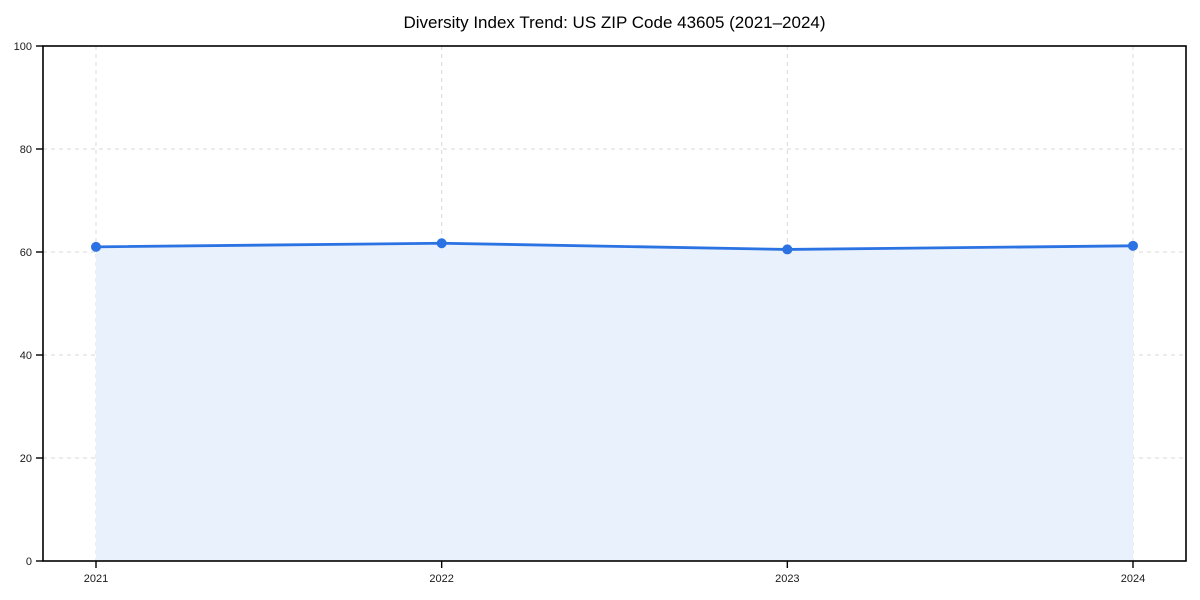 The image size is (1200, 600). What do you see at coordinates (441, 243) in the screenshot?
I see `data-point-2022` at bounding box center [441, 243].